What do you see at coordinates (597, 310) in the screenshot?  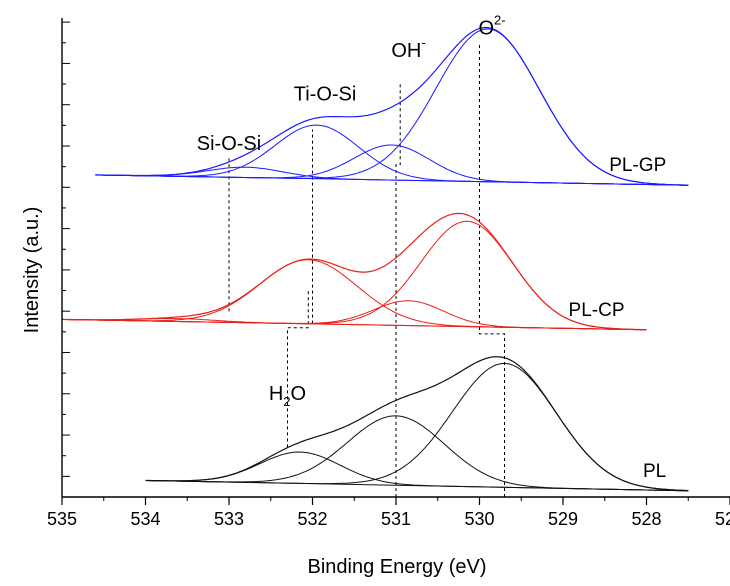 I see `legend-label: PL-CP` at bounding box center [597, 310].